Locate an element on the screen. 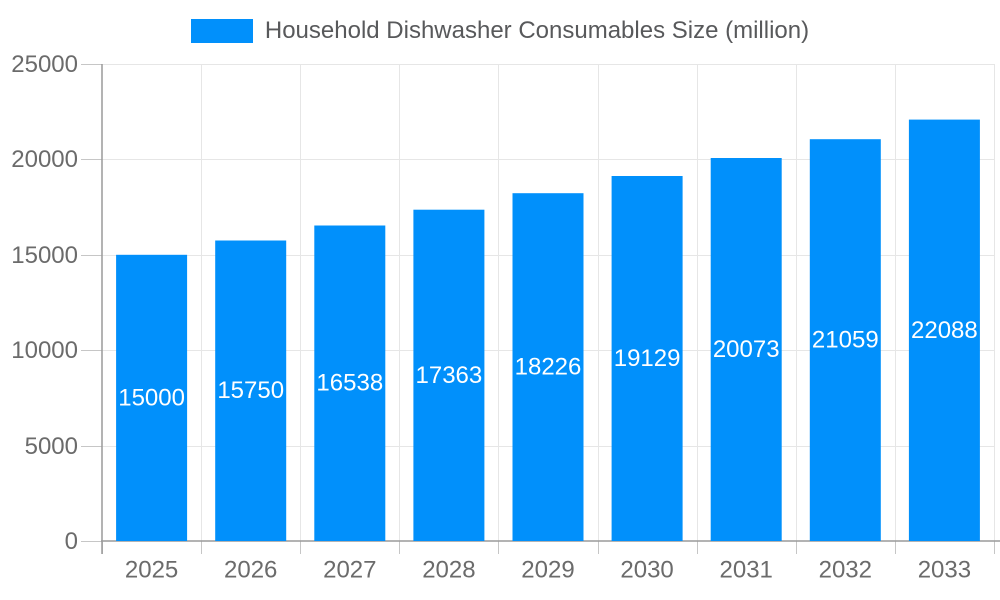 This screenshot has width=1000, height=600. bar-value-label: 19129 is located at coordinates (647, 358).